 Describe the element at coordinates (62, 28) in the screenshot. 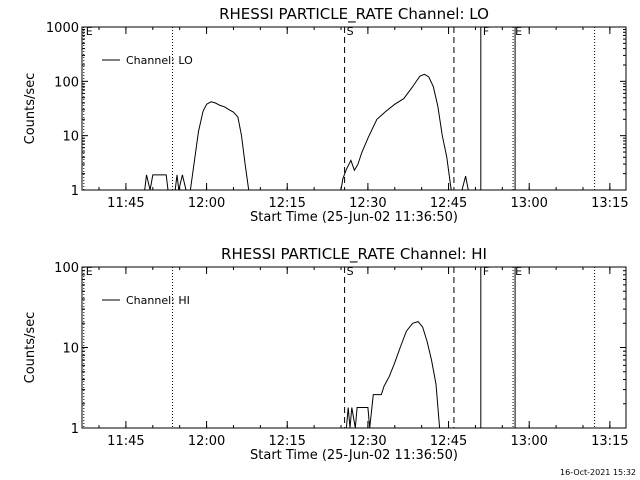

I see `y-tick-label: 1000` at that location.